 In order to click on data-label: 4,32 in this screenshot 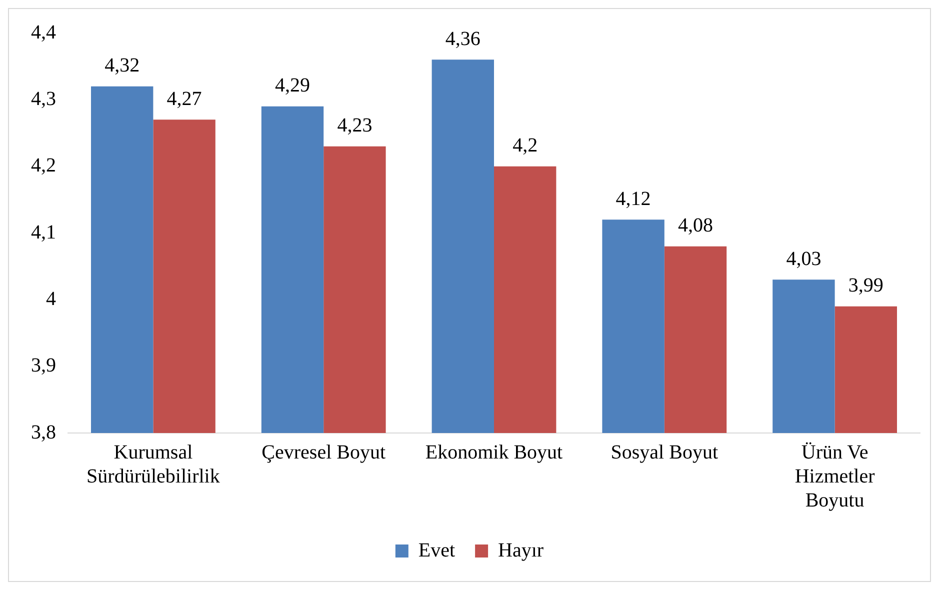, I will do `click(122, 65)`.